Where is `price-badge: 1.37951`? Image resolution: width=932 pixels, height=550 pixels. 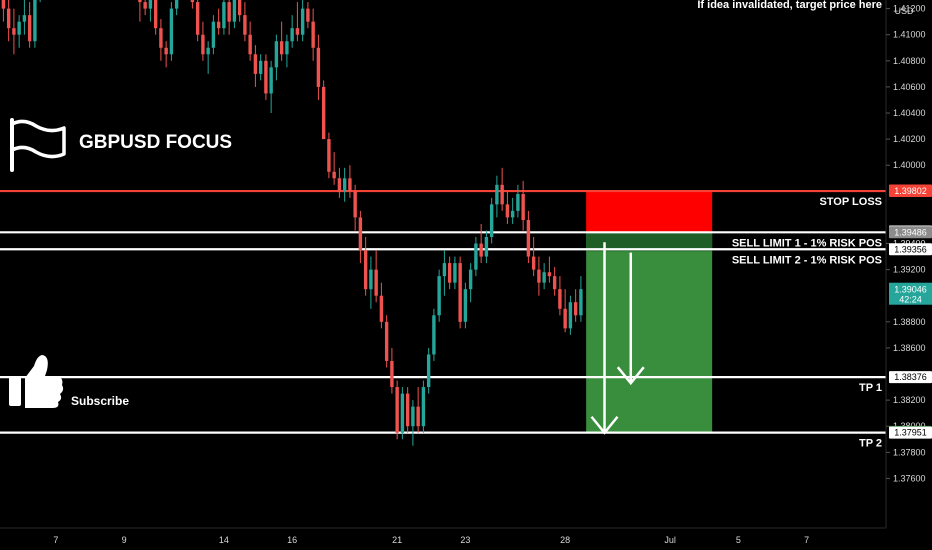
price-badge: 1.37951 is located at coordinates (910, 432).